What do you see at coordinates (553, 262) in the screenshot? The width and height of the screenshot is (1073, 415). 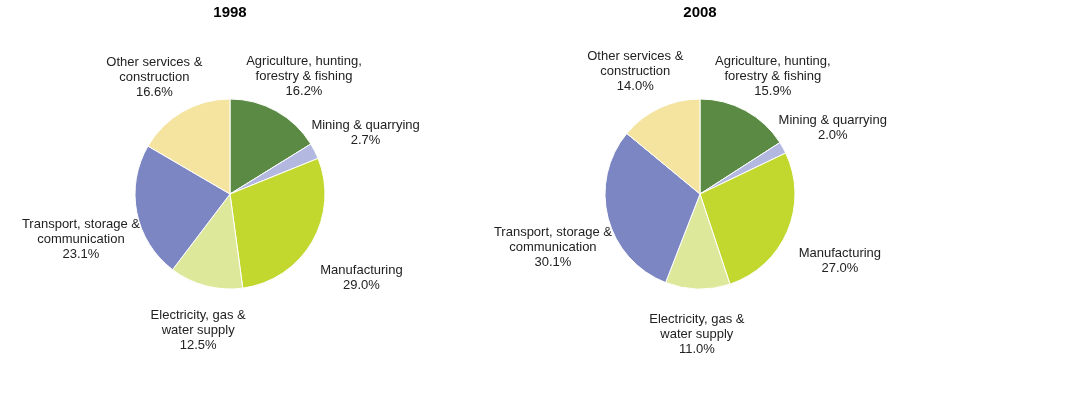 I see `data-label: 30.1%` at bounding box center [553, 262].